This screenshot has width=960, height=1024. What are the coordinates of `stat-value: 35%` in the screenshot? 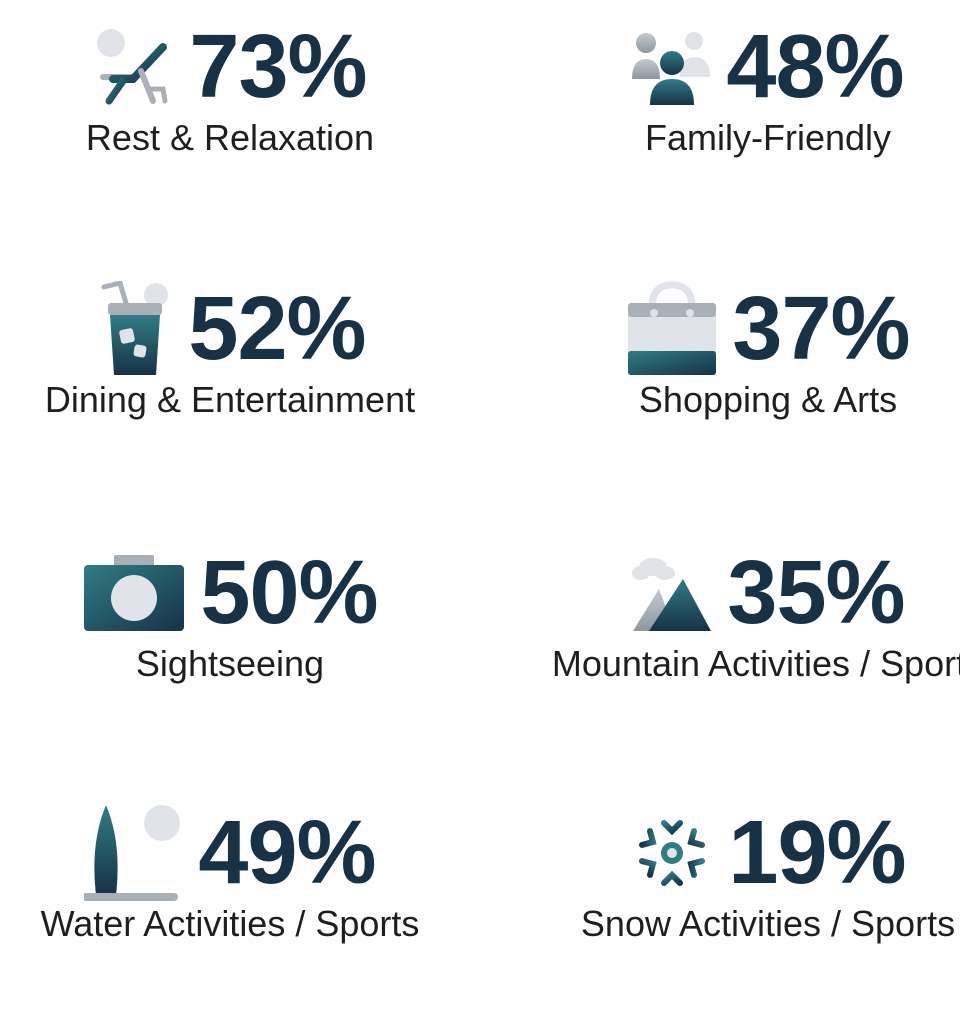 It's located at (816, 593).